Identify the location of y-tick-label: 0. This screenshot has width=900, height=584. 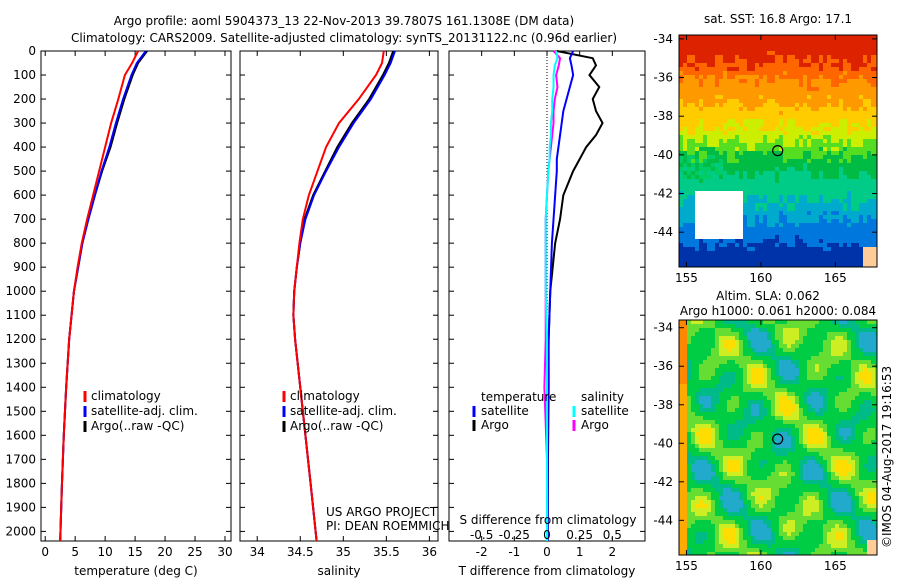
(32, 51).